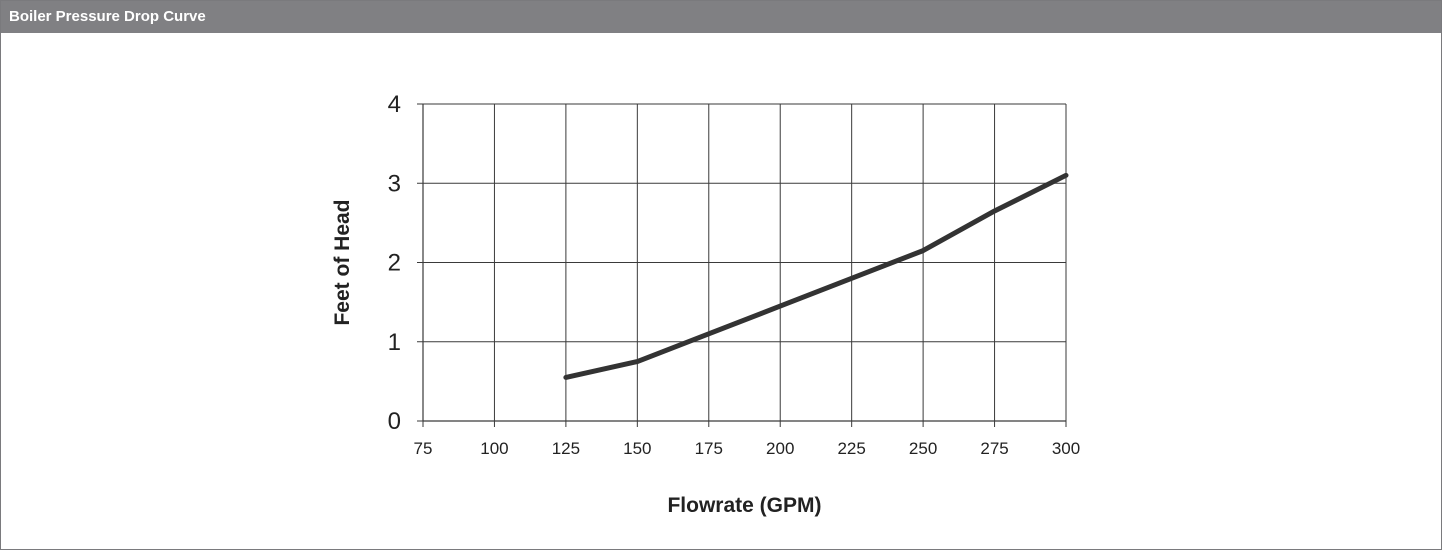 The width and height of the screenshot is (1442, 550). I want to click on pressure-drop-line, so click(816, 276).